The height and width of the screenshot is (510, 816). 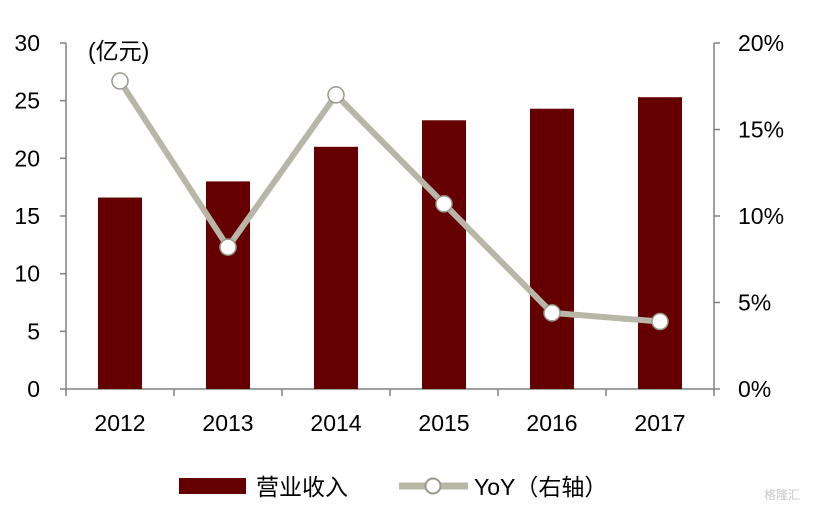 What do you see at coordinates (302, 487) in the screenshot?
I see `legend-bar-label: 营业收入` at bounding box center [302, 487].